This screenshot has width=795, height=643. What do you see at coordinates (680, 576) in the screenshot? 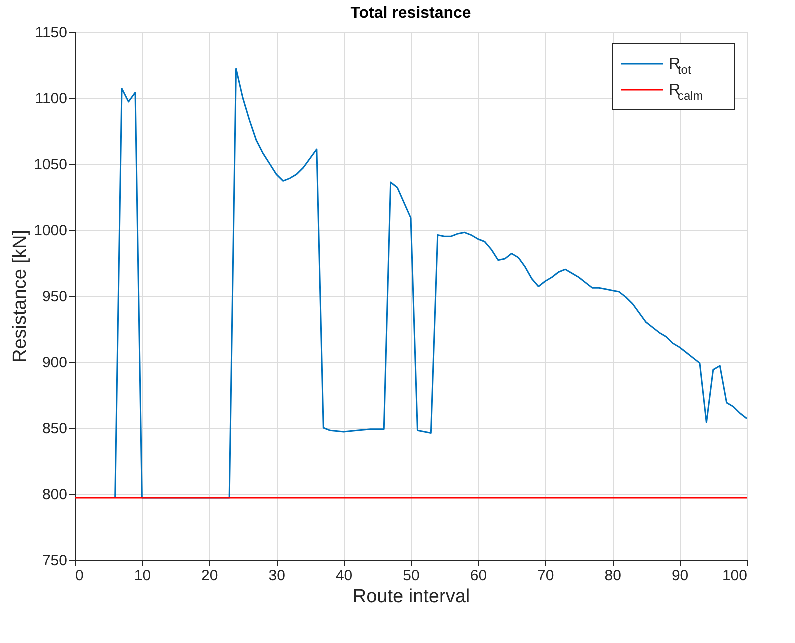
I see `x-tick-label: 90` at bounding box center [680, 576].